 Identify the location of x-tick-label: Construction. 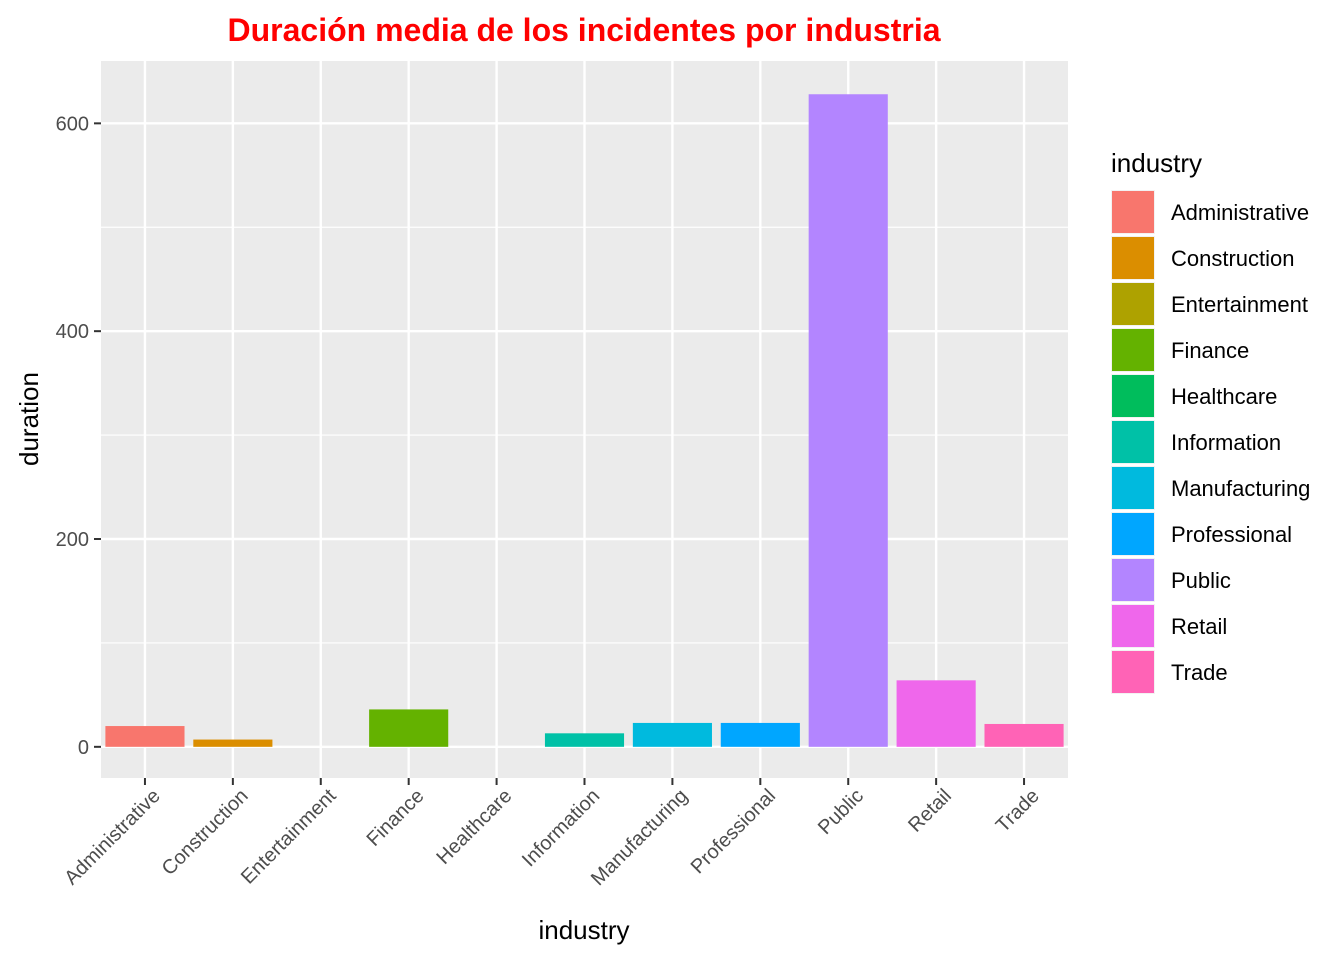
(205, 832).